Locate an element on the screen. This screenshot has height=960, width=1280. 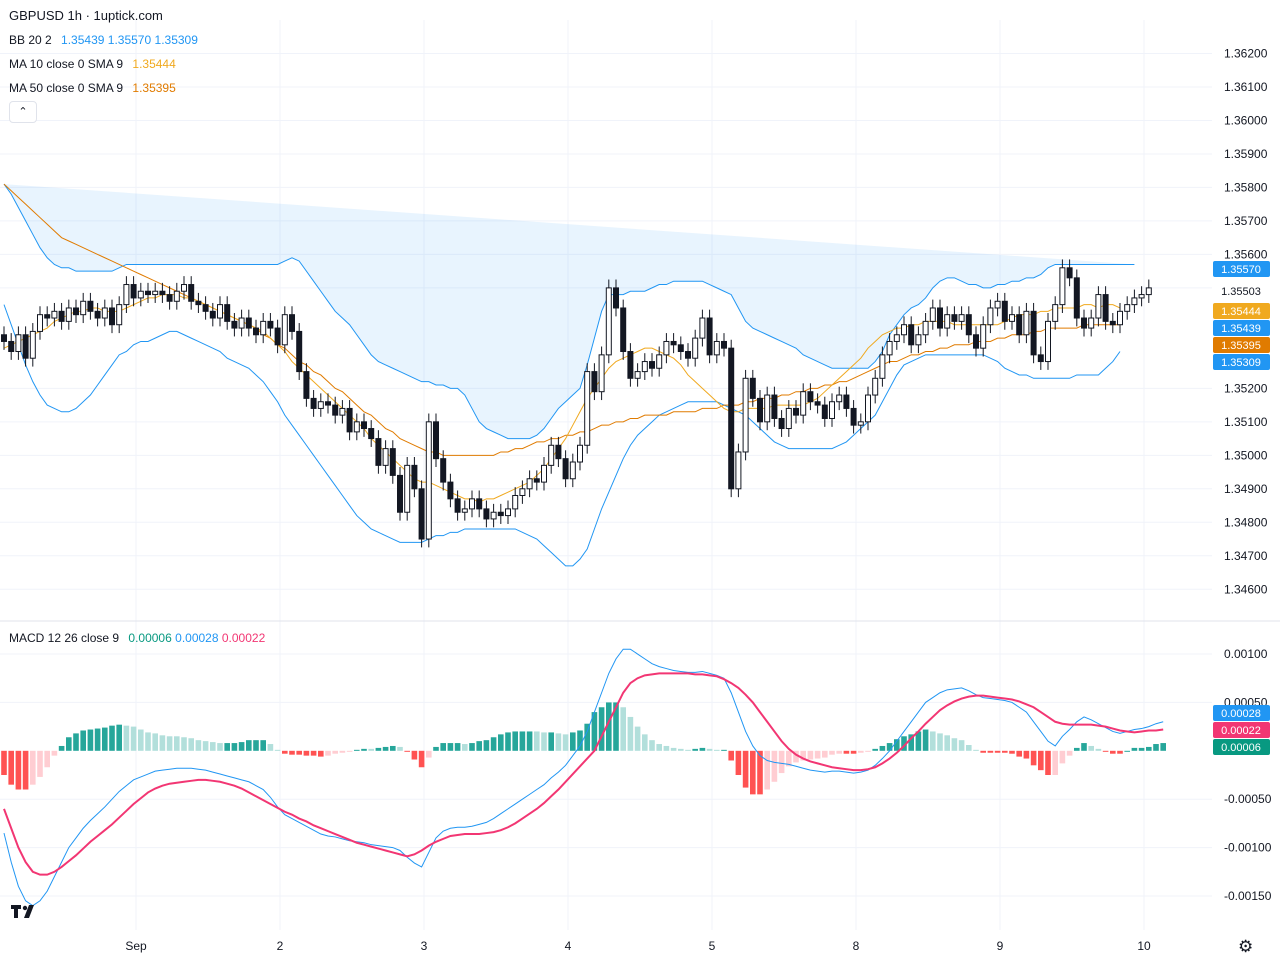
chart-title: GBPUSD 1h · 1uptick.com is located at coordinates (86, 15).